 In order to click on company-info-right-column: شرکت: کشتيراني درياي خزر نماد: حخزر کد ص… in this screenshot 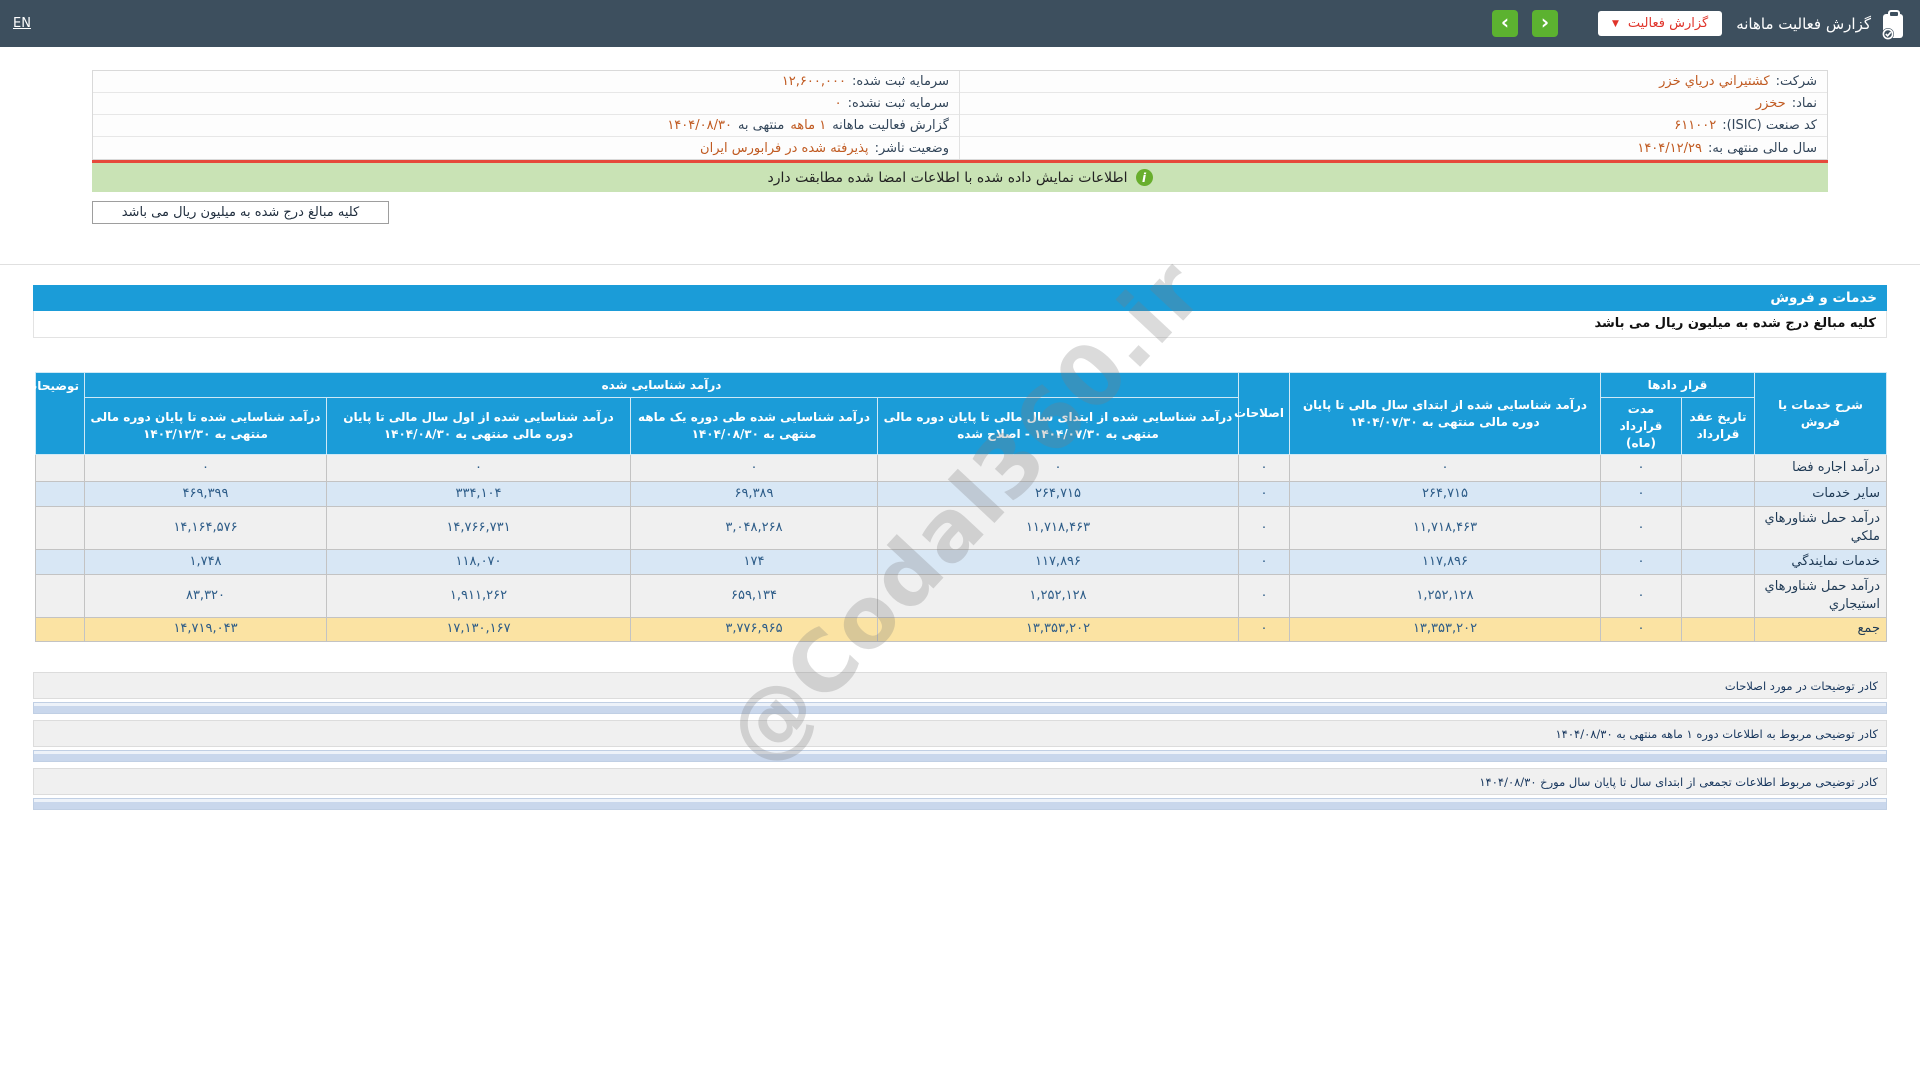, I will do `click(1393, 115)`.